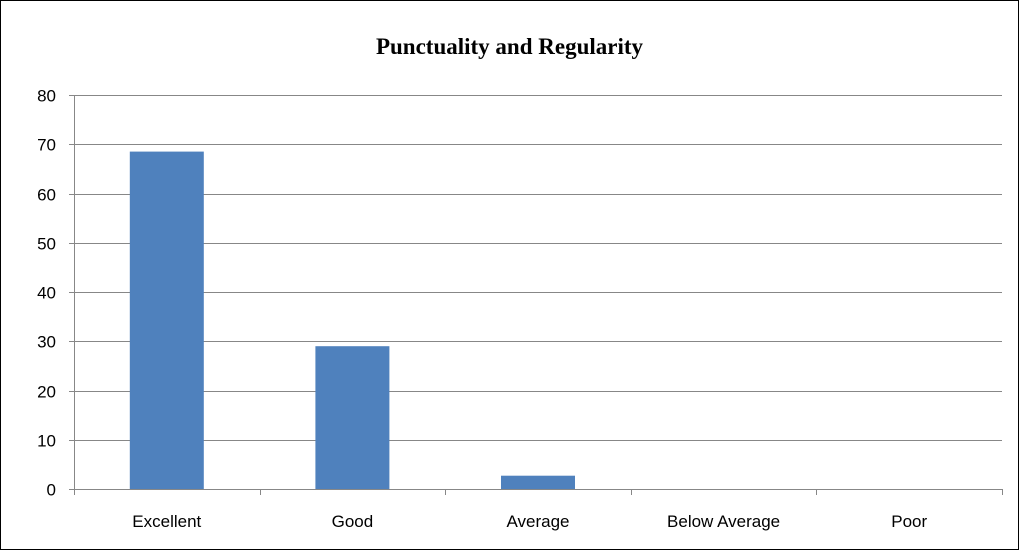 This screenshot has height=550, width=1019. I want to click on y-tick-labels: 0 10 20 30 40 50 60 70 80, so click(46, 293).